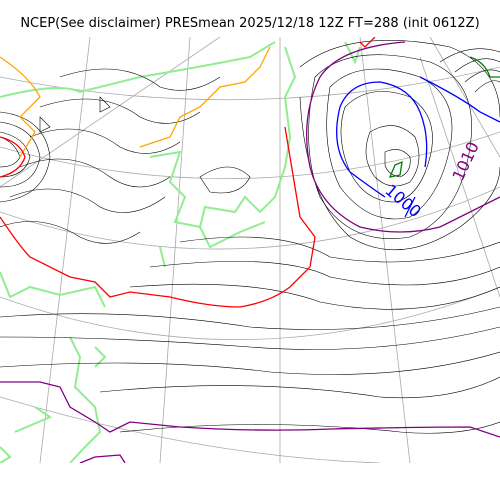 The image size is (500, 500). Describe the element at coordinates (135, 102) in the screenshot. I see `orange-contour` at that location.